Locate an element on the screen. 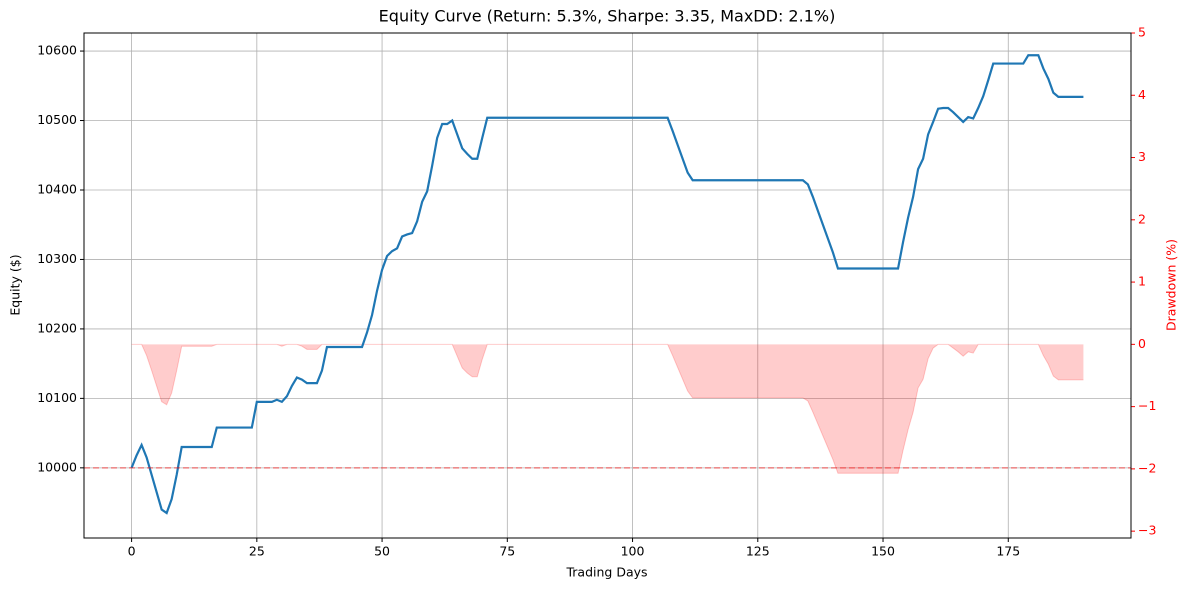 This screenshot has height=594, width=1189. x-tick-label: 75 is located at coordinates (507, 551).